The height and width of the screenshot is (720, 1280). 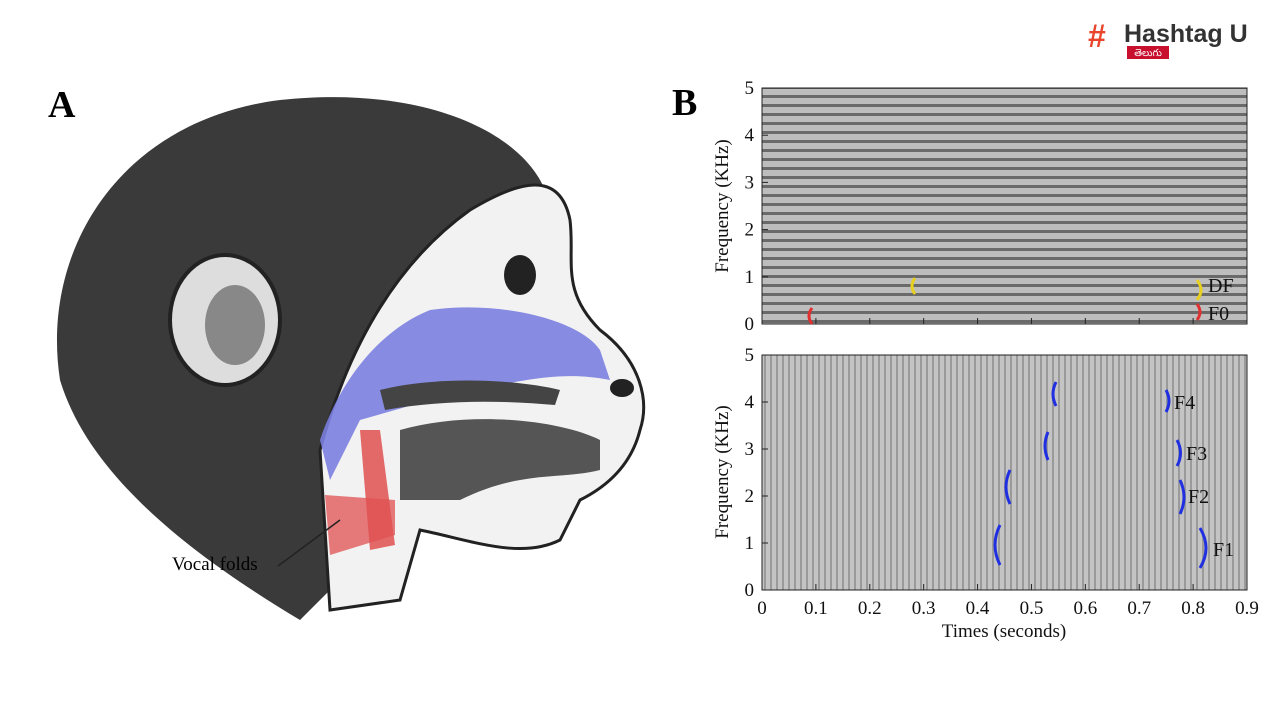 What do you see at coordinates (1085, 608) in the screenshot?
I see `x-tick-label: 0.6` at bounding box center [1085, 608].